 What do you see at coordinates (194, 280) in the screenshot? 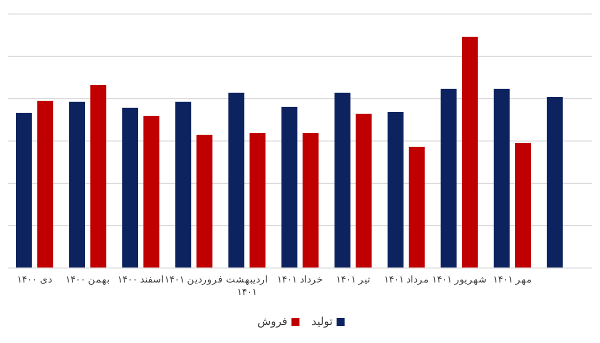
I see `x-tick-label: فروردین ۱۴۰۱` at bounding box center [194, 280].